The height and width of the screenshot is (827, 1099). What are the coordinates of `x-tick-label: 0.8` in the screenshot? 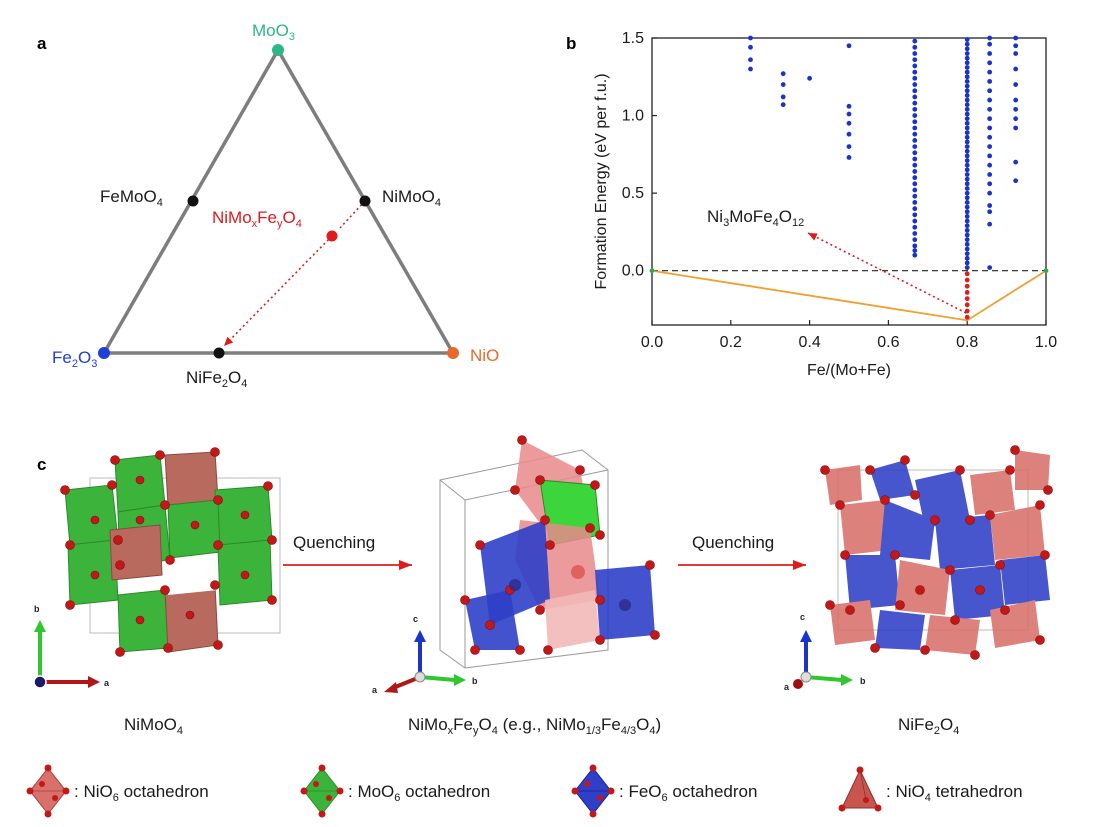 It's located at (967, 342).